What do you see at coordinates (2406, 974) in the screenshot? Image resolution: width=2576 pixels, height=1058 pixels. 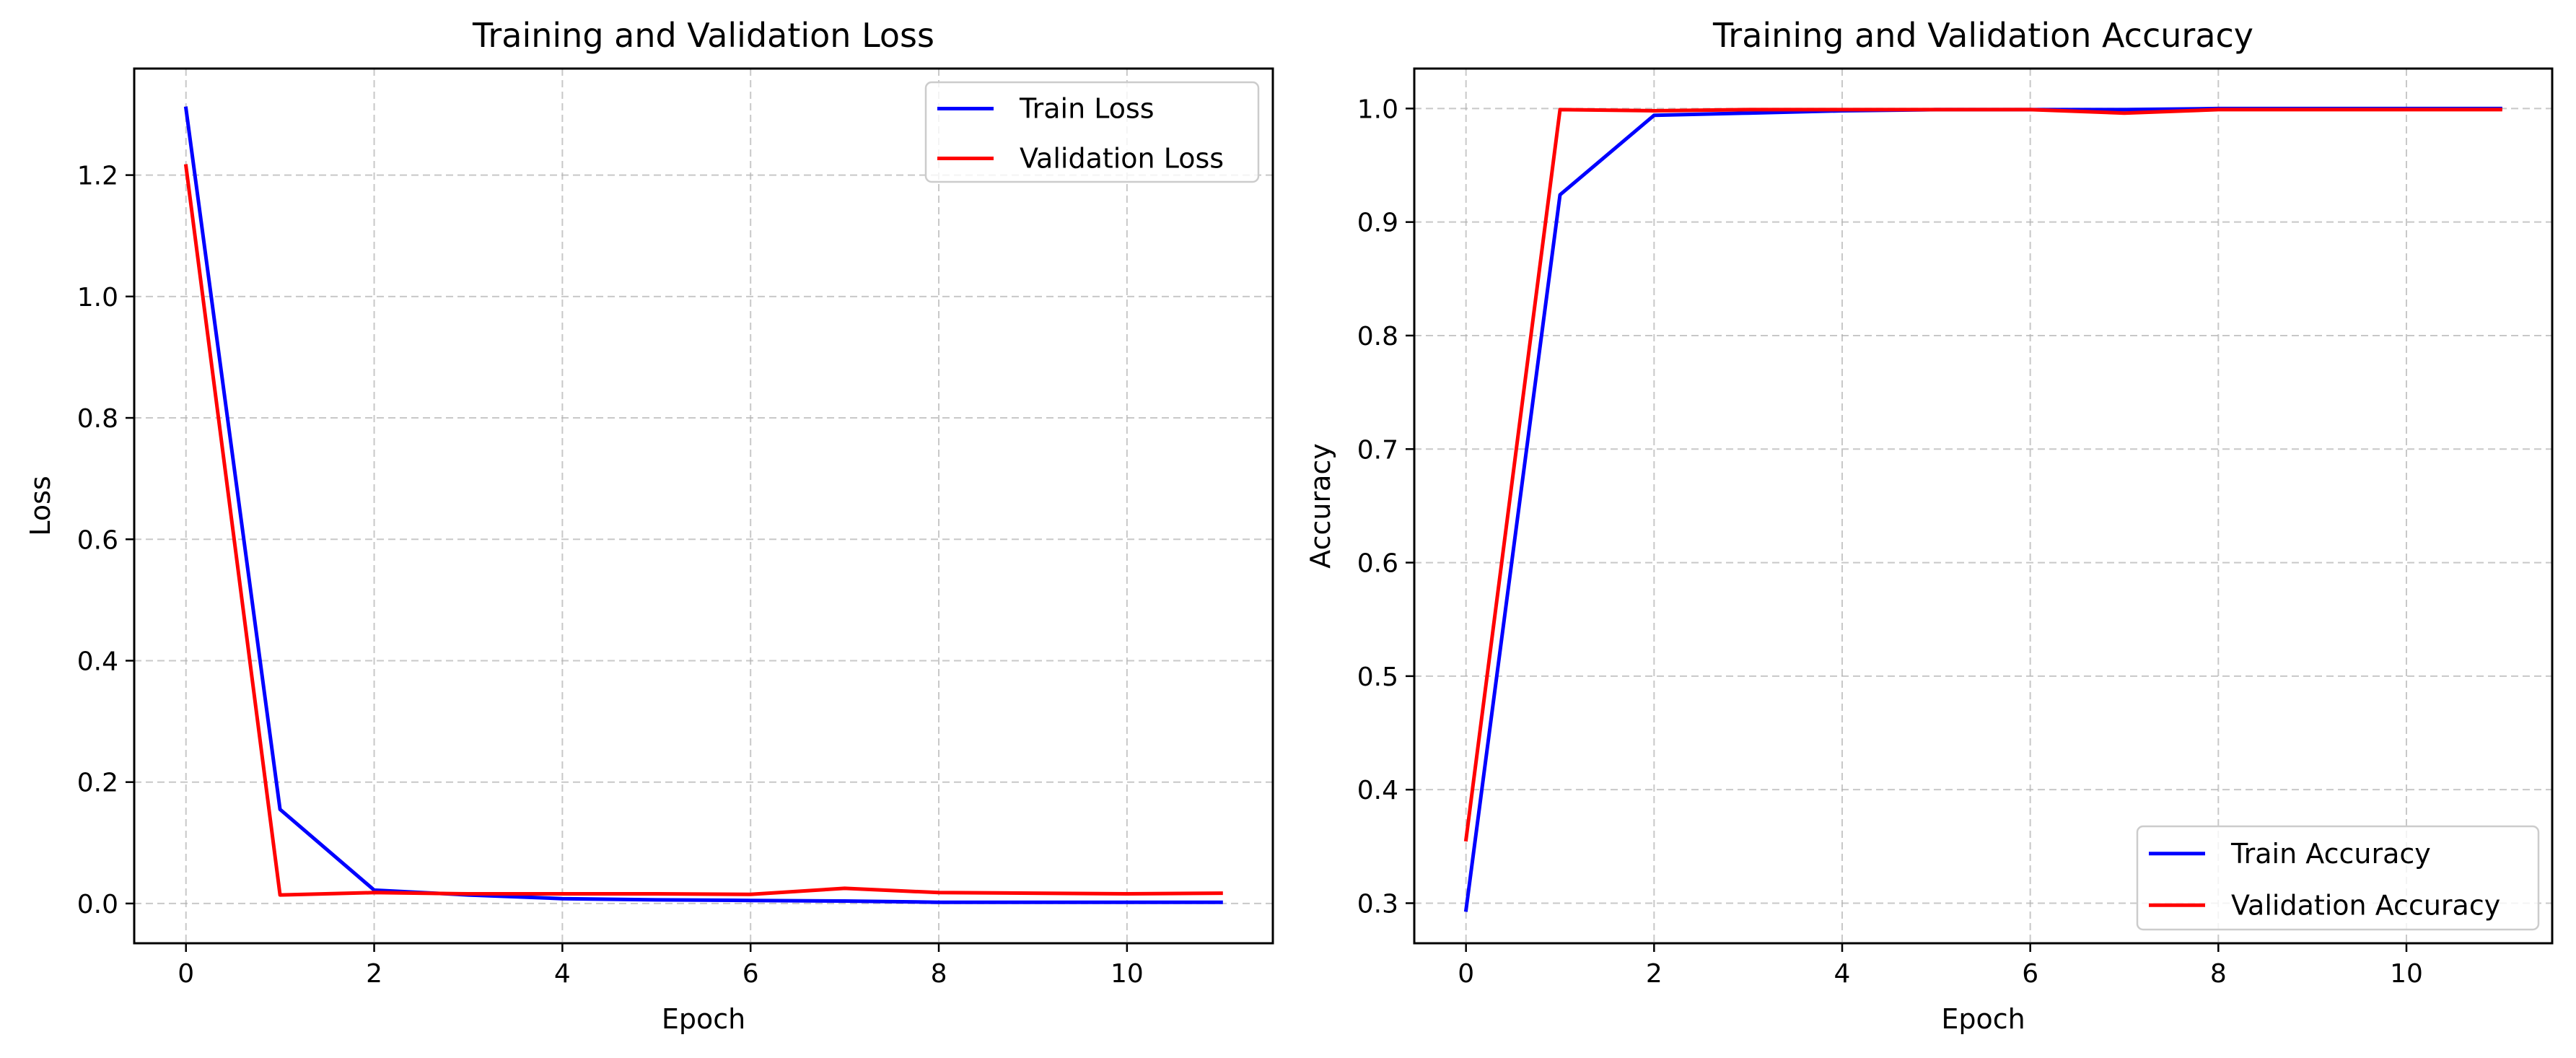 I see `accuracy-x-tick-label: 10` at bounding box center [2406, 974].